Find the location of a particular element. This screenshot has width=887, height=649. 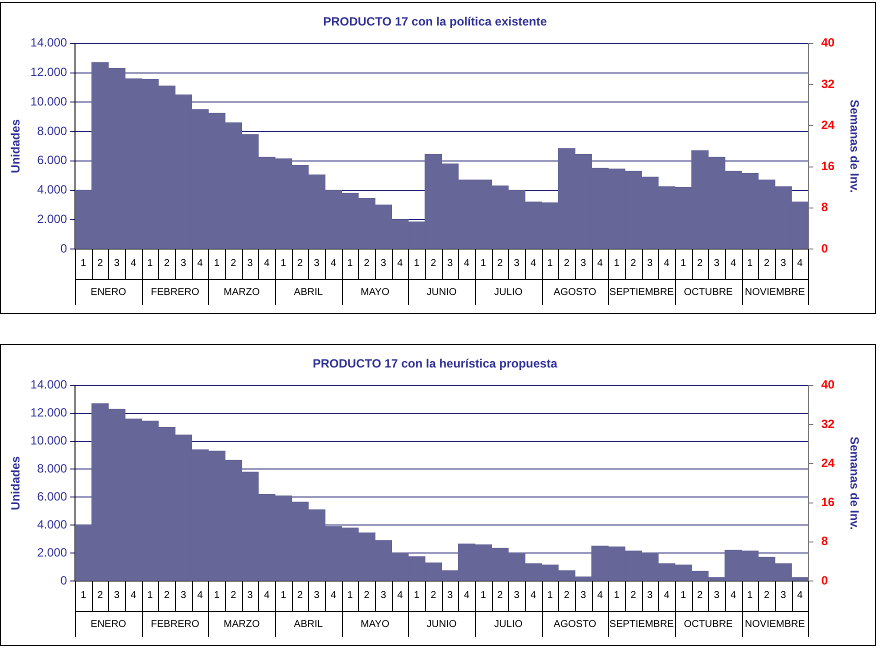

y2-tick-label: 32 is located at coordinates (828, 83).